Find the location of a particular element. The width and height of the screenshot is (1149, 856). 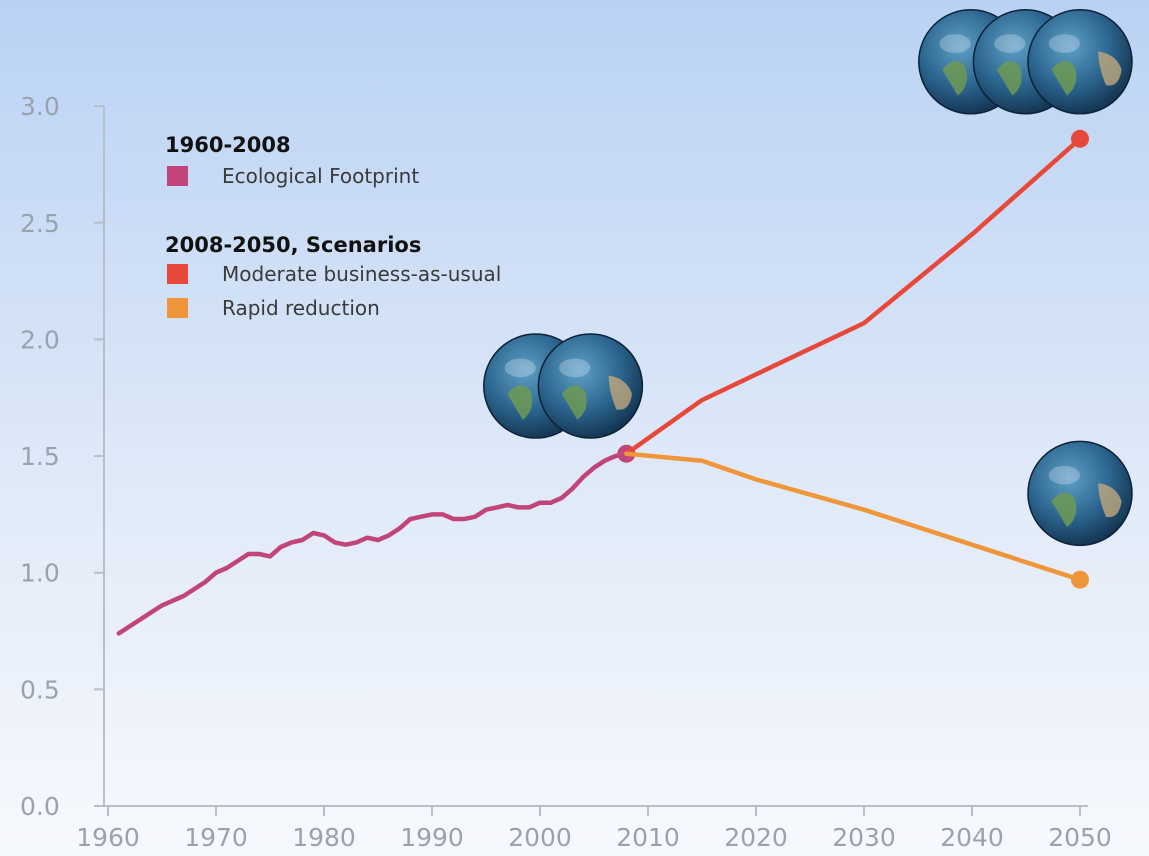

legend-label: Moderate business-as-usual is located at coordinates (361, 274).